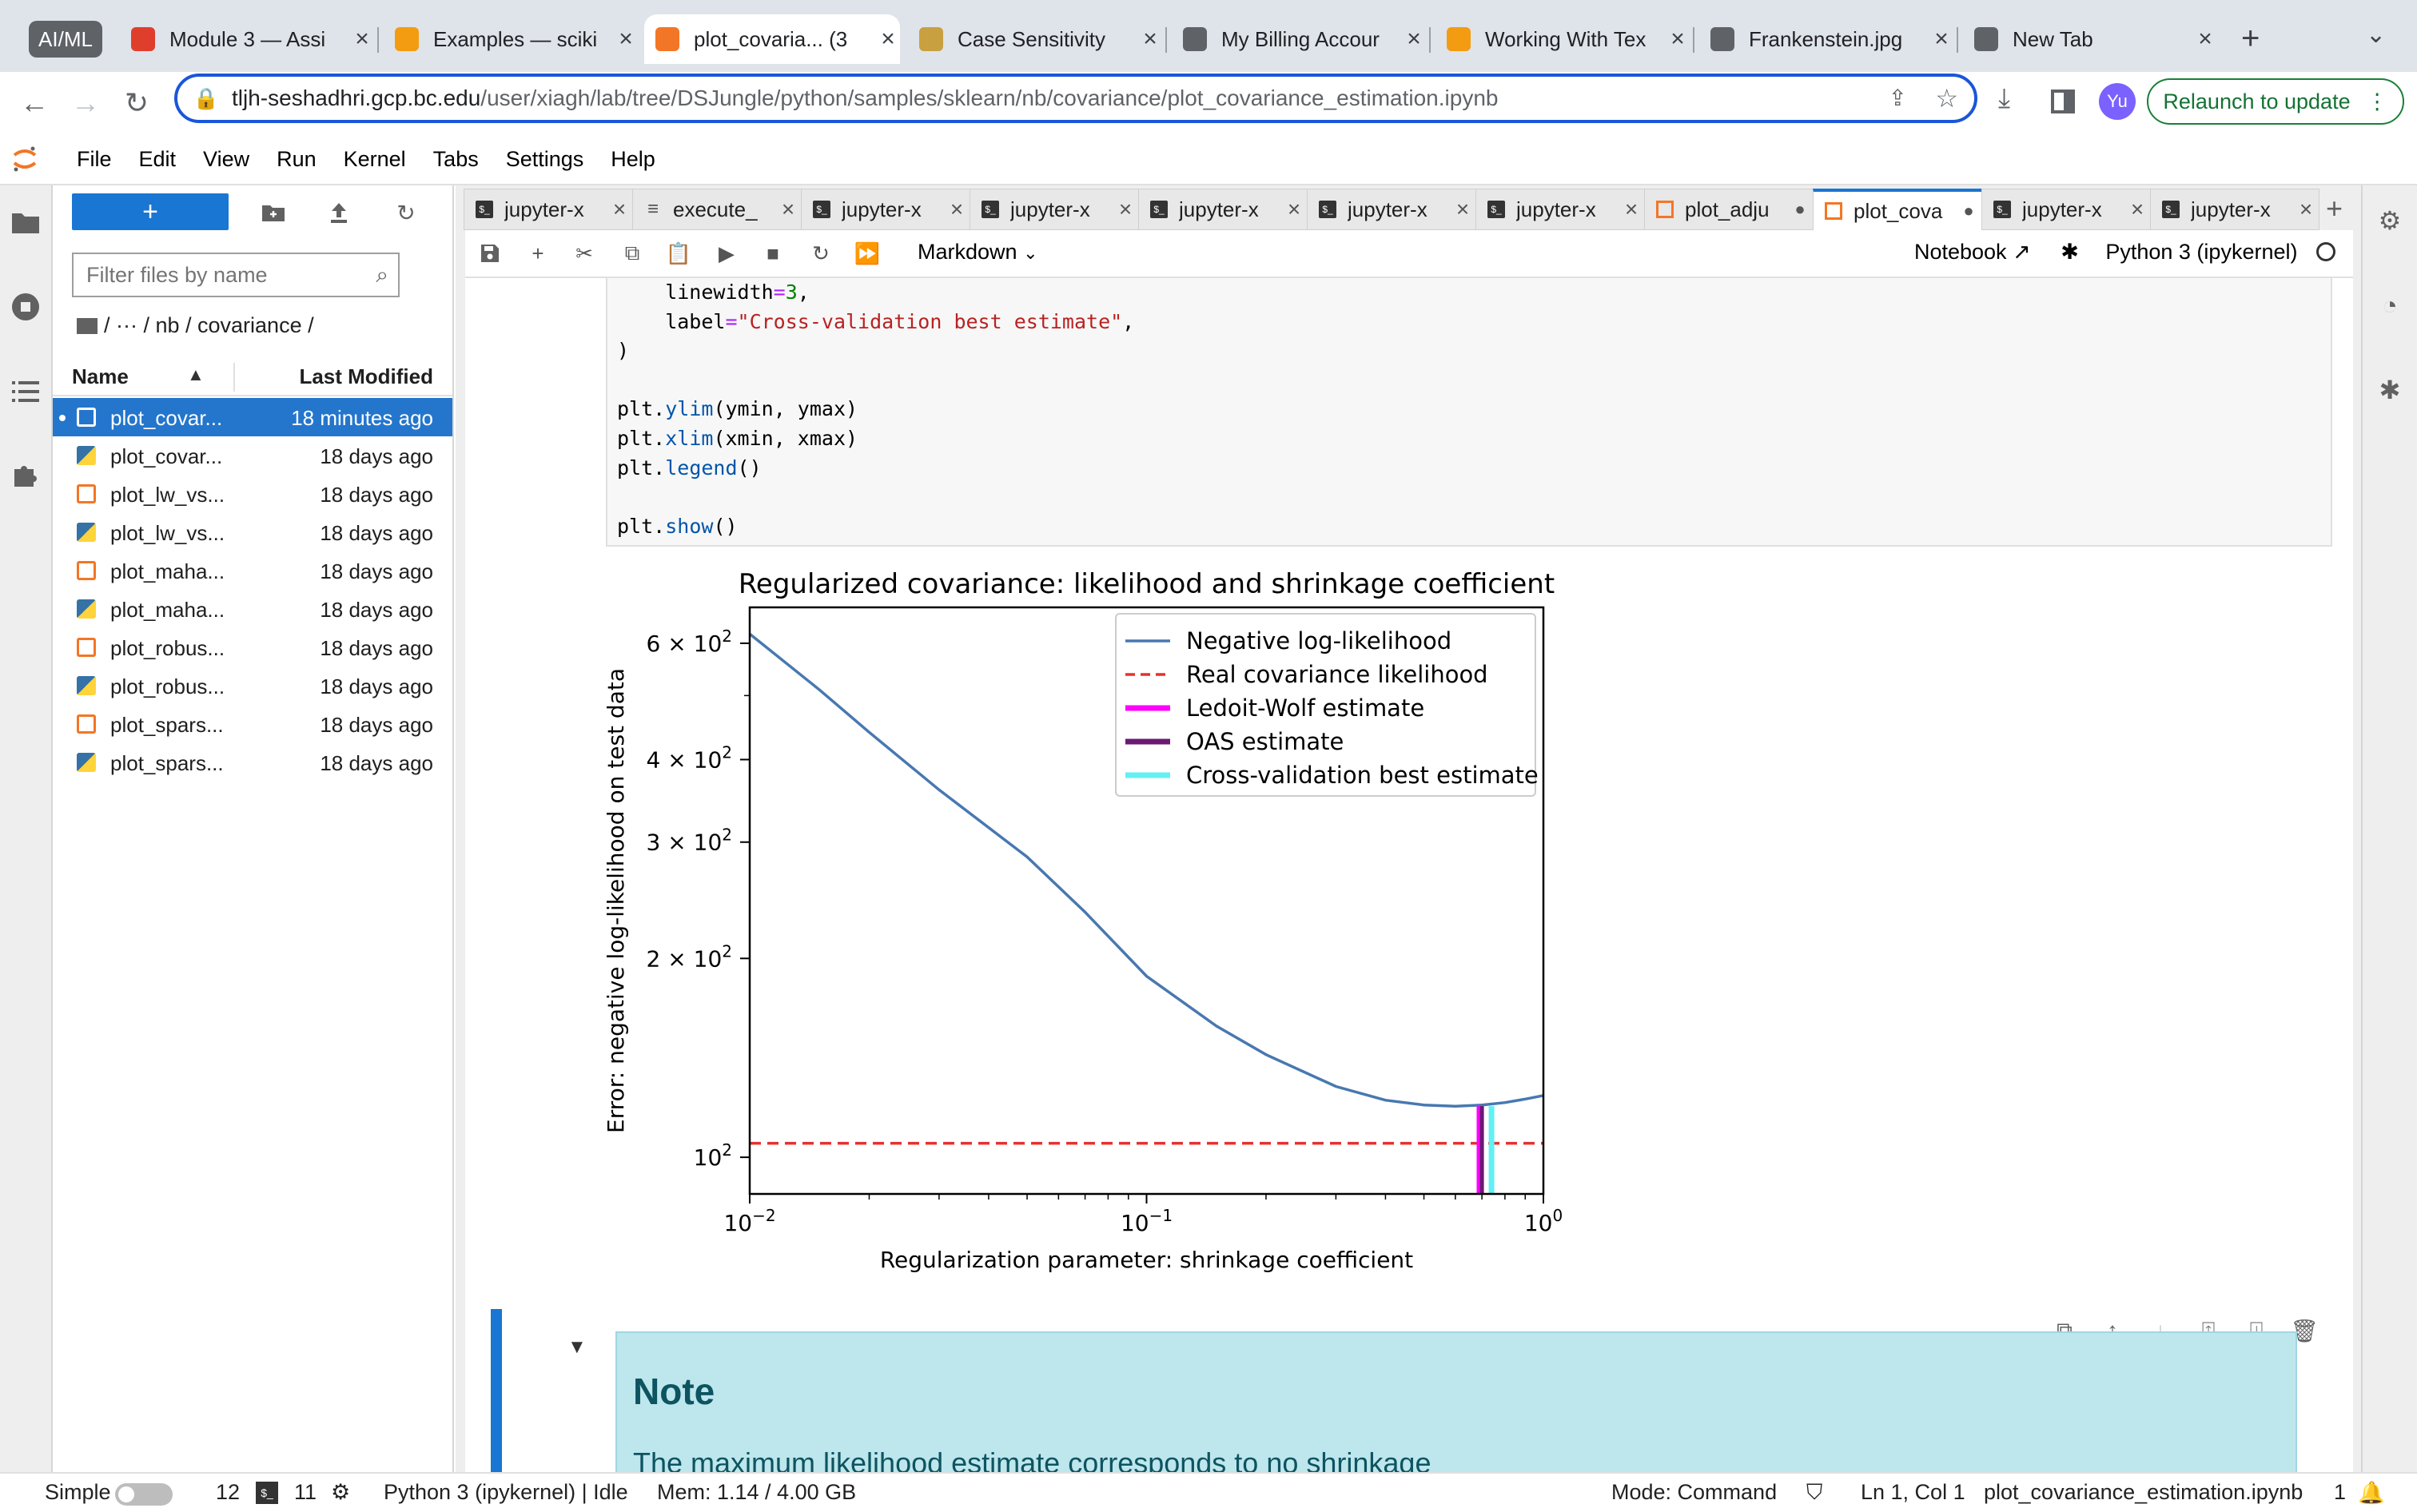  I want to click on new-launcher-button: +, so click(150, 211).